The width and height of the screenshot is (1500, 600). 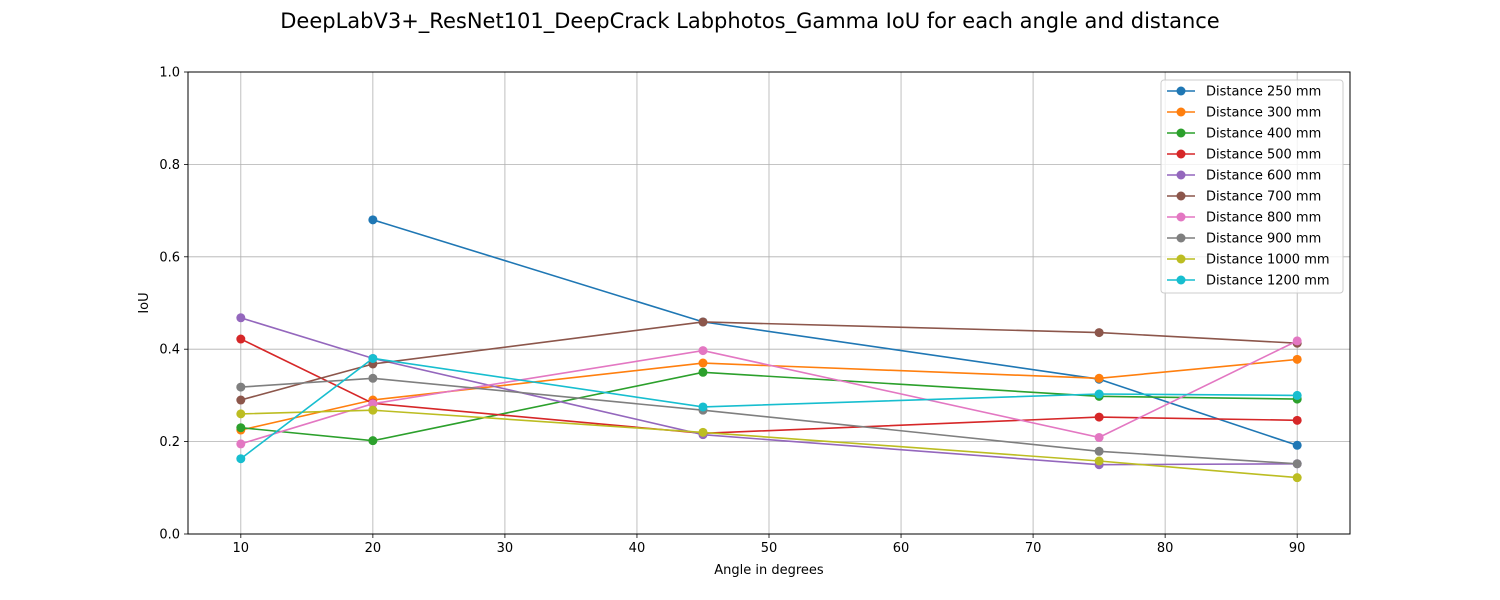 I want to click on y-tick-label: 0.2, so click(x=169, y=442).